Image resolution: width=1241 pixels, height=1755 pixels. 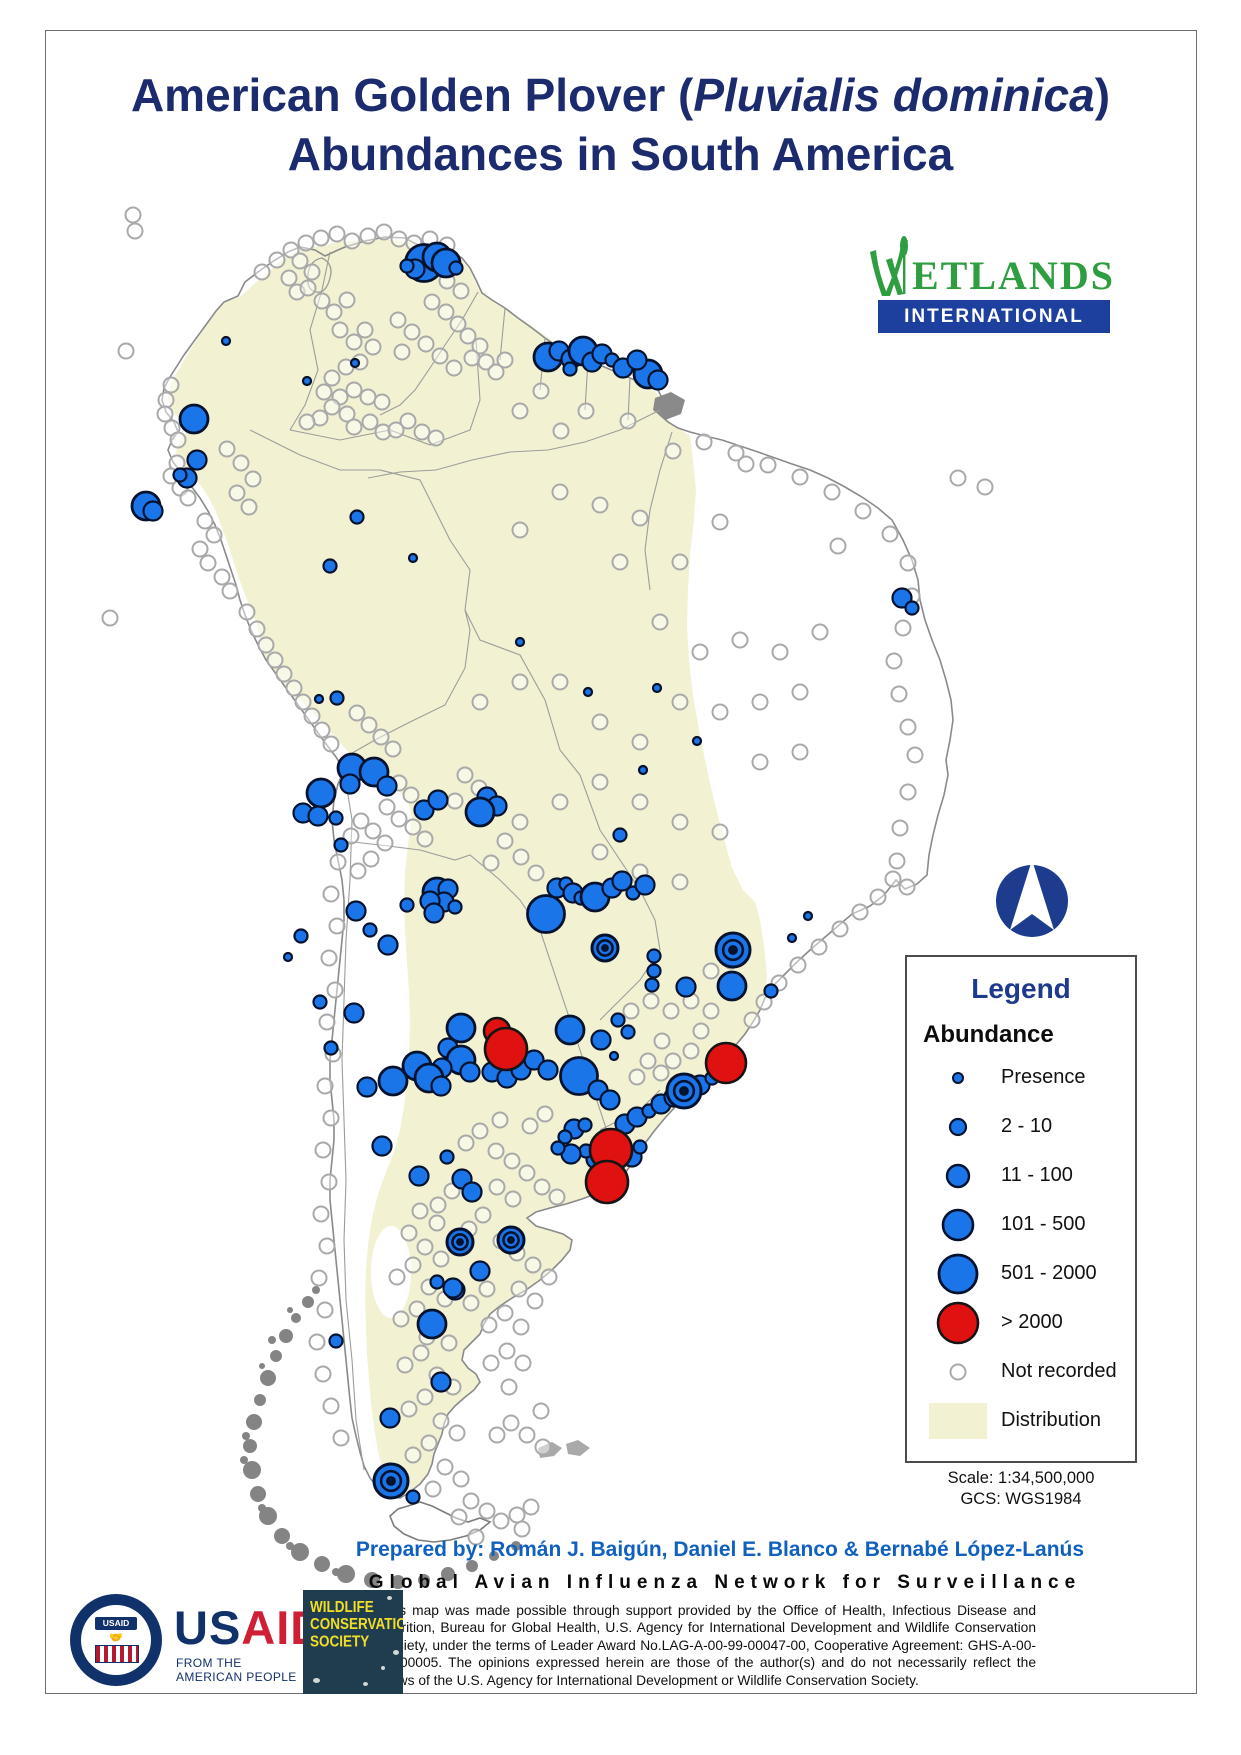 What do you see at coordinates (116, 1640) in the screenshot?
I see `usaid-seal-icon: USAID 🤝` at bounding box center [116, 1640].